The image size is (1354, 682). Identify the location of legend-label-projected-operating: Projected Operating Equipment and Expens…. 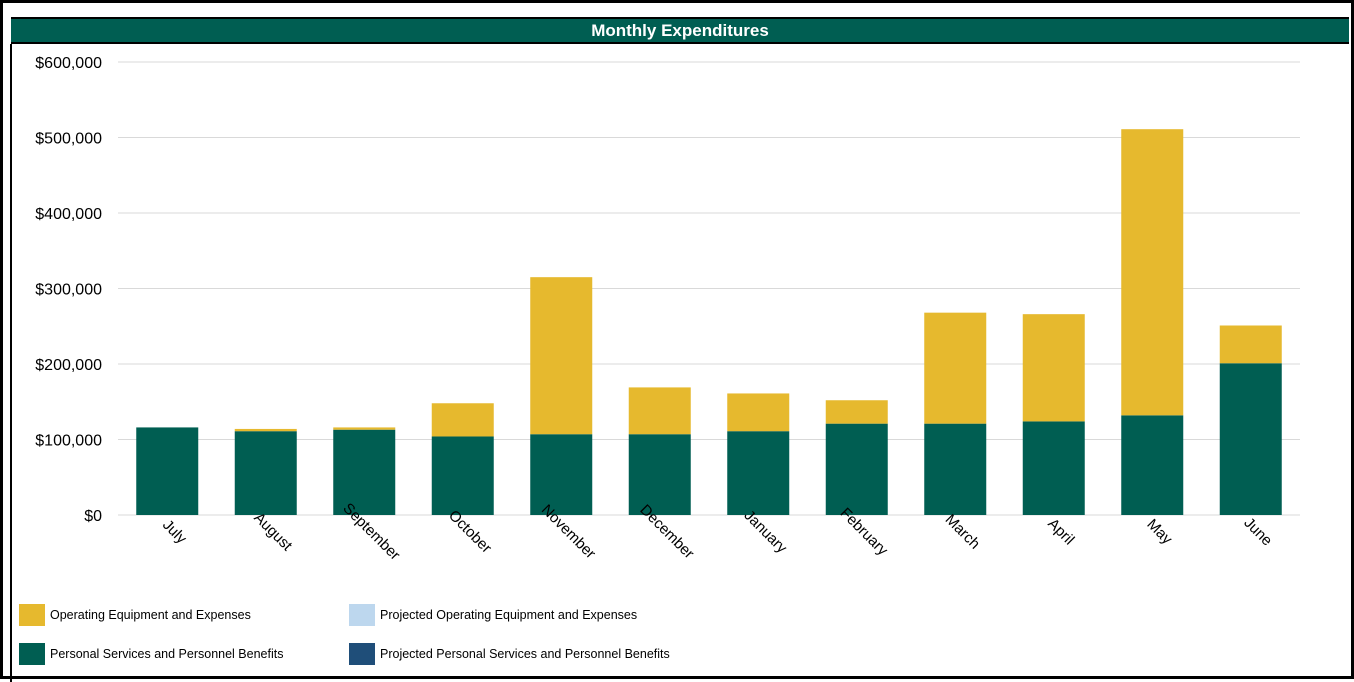
(509, 615).